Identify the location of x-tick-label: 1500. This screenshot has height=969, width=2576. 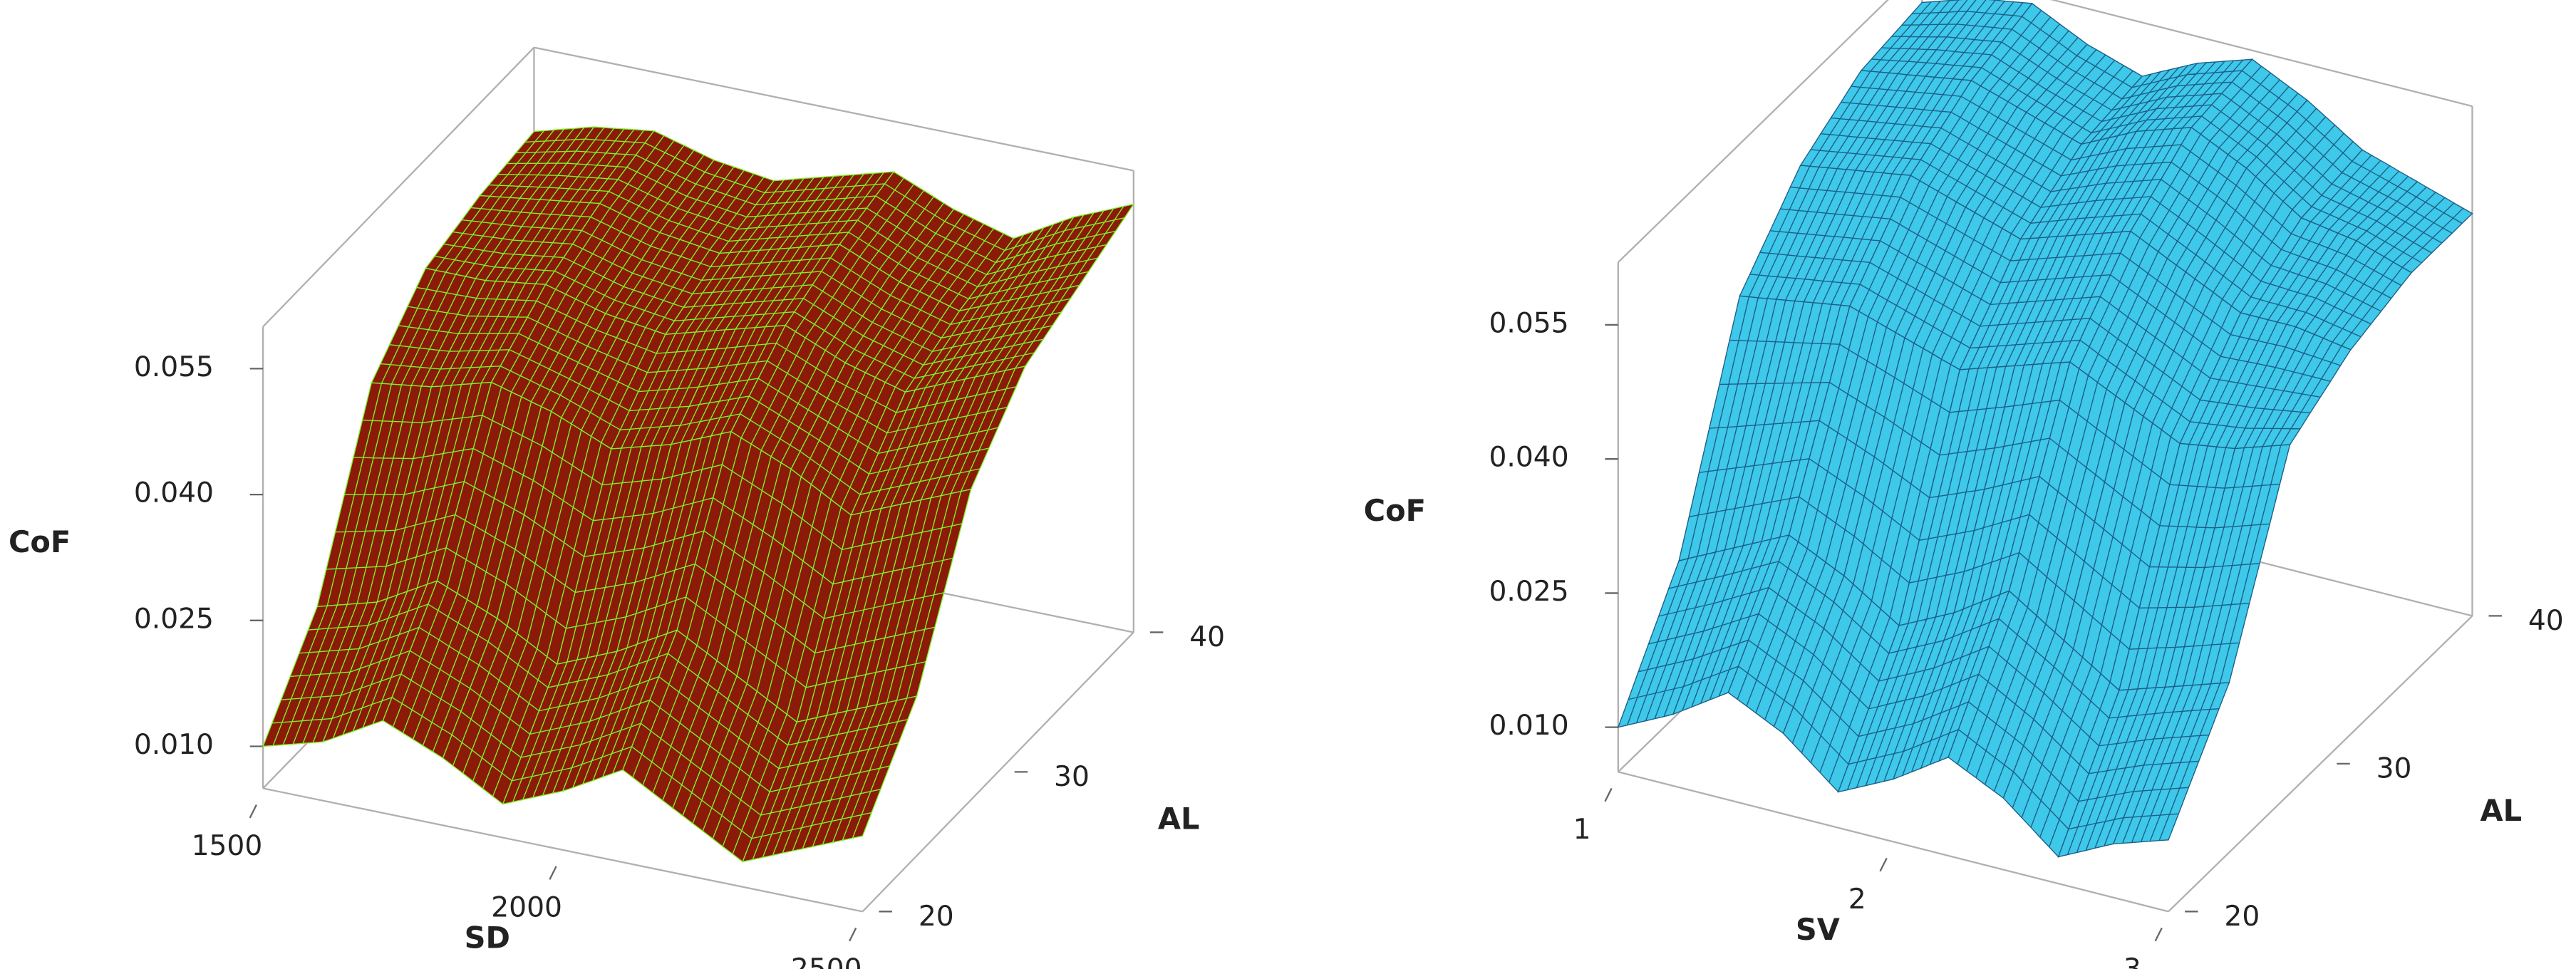
(228, 846).